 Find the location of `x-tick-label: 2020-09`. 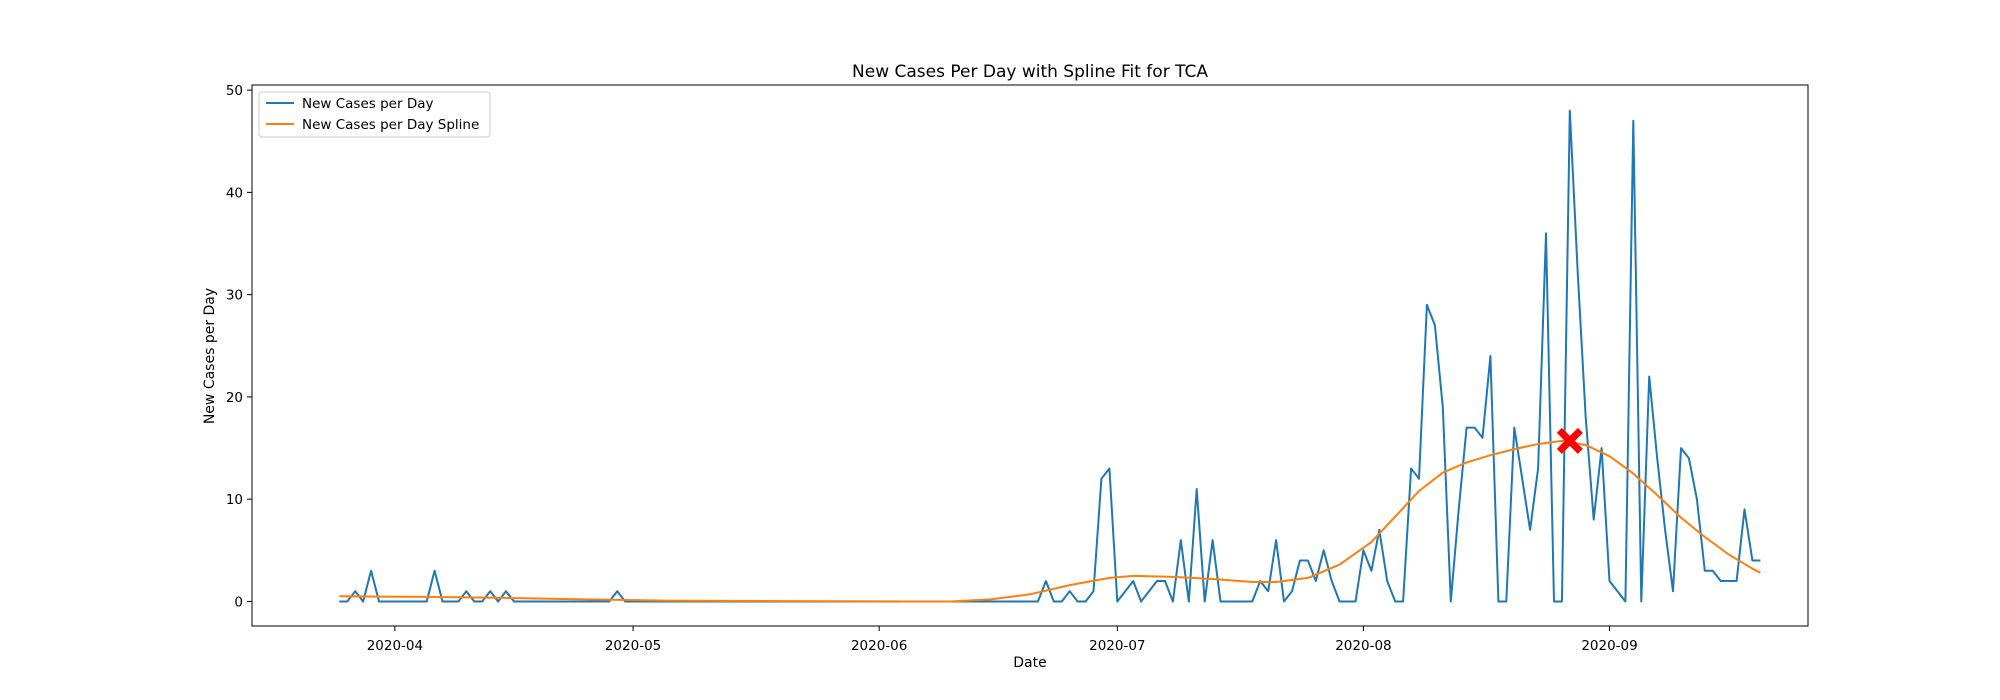

x-tick-label: 2020-09 is located at coordinates (1609, 646).